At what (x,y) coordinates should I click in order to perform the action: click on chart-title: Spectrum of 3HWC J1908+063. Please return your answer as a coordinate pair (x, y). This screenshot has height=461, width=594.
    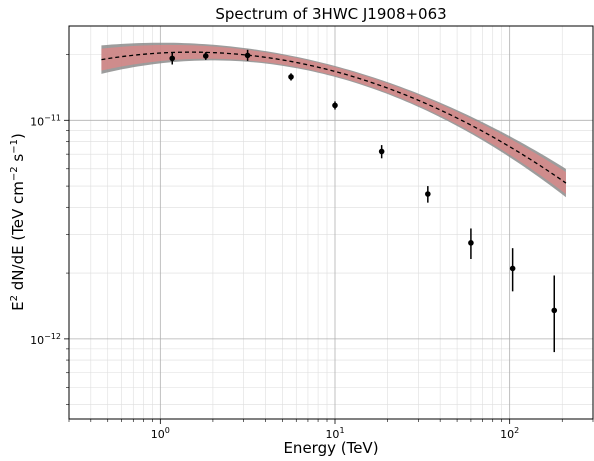
    Looking at the image, I should click on (330, 14).